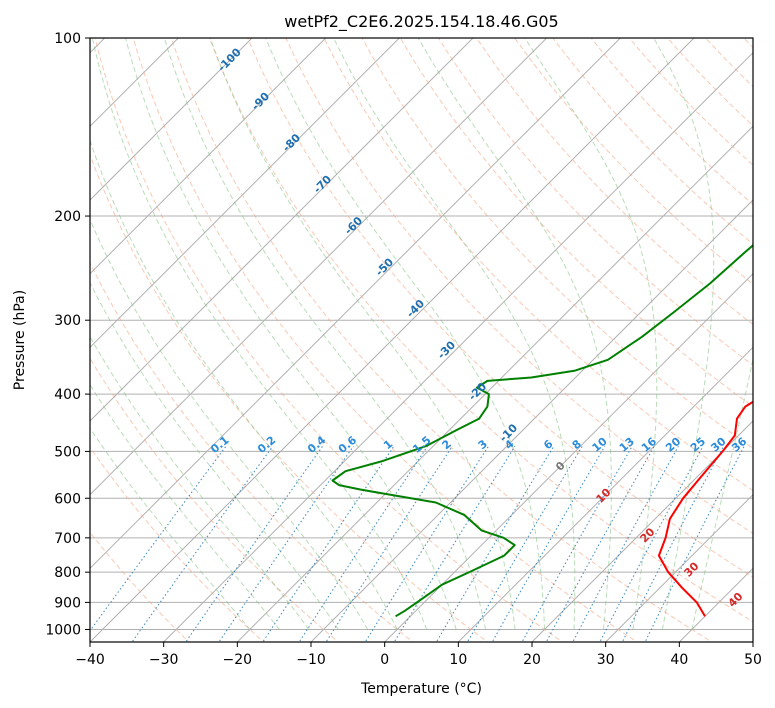  I want to click on y-tick-label: 800, so click(67, 573).